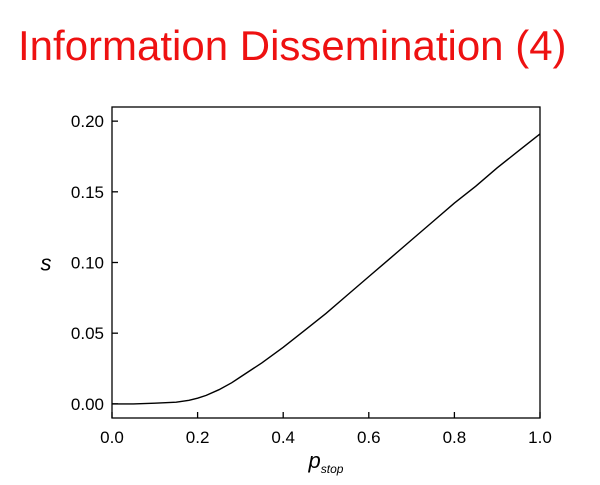 The width and height of the screenshot is (600, 485). I want to click on x-tick-label: 0.8, so click(455, 437).